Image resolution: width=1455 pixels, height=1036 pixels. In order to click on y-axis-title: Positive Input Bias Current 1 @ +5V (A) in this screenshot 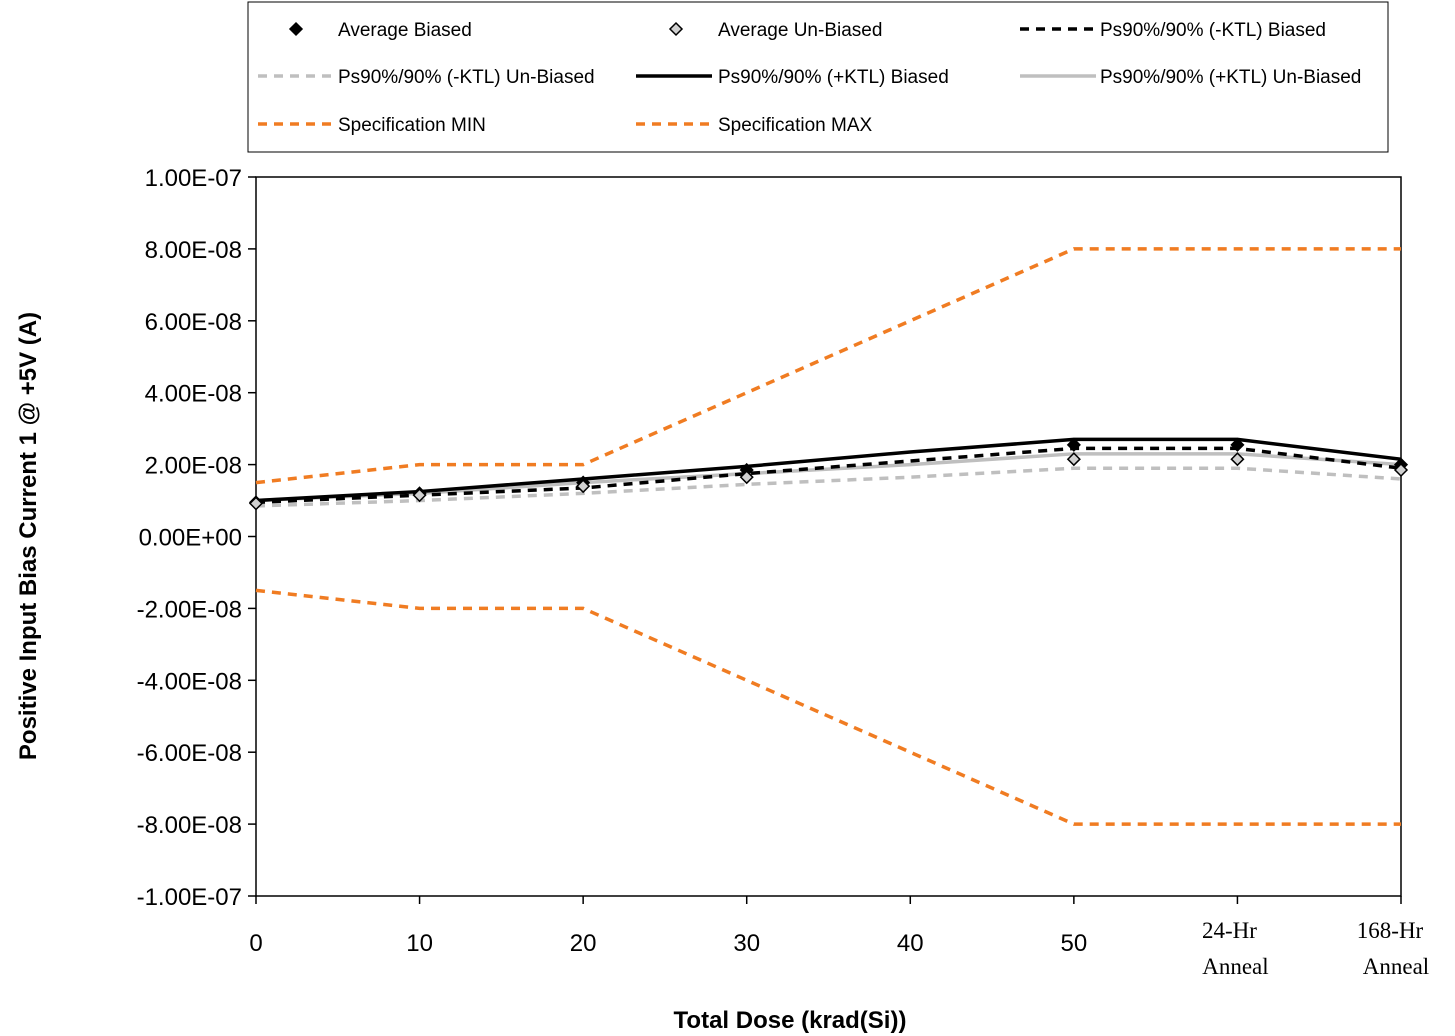, I will do `click(28, 536)`.